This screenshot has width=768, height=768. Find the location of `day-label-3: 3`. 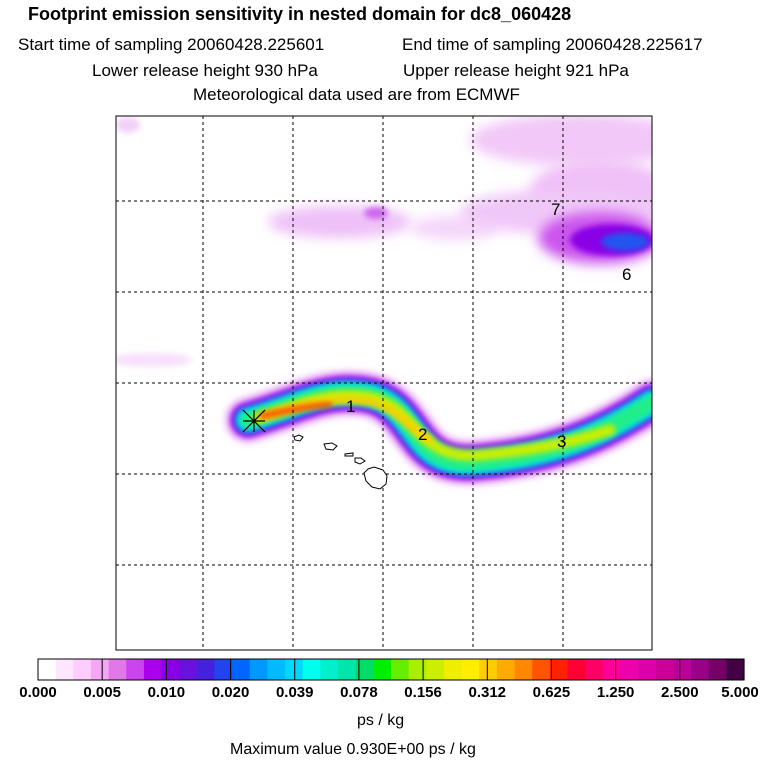

day-label-3: 3 is located at coordinates (561, 441).